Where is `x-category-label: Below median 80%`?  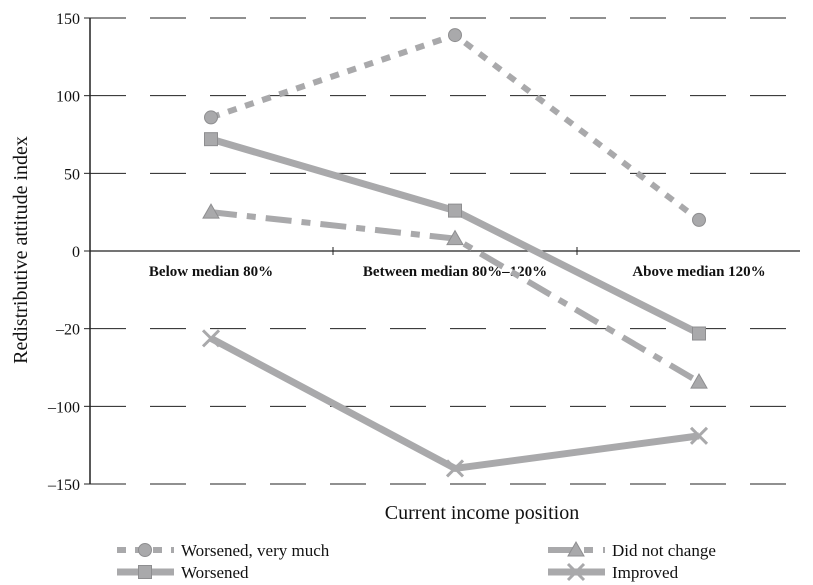 x-category-label: Below median 80% is located at coordinates (211, 272).